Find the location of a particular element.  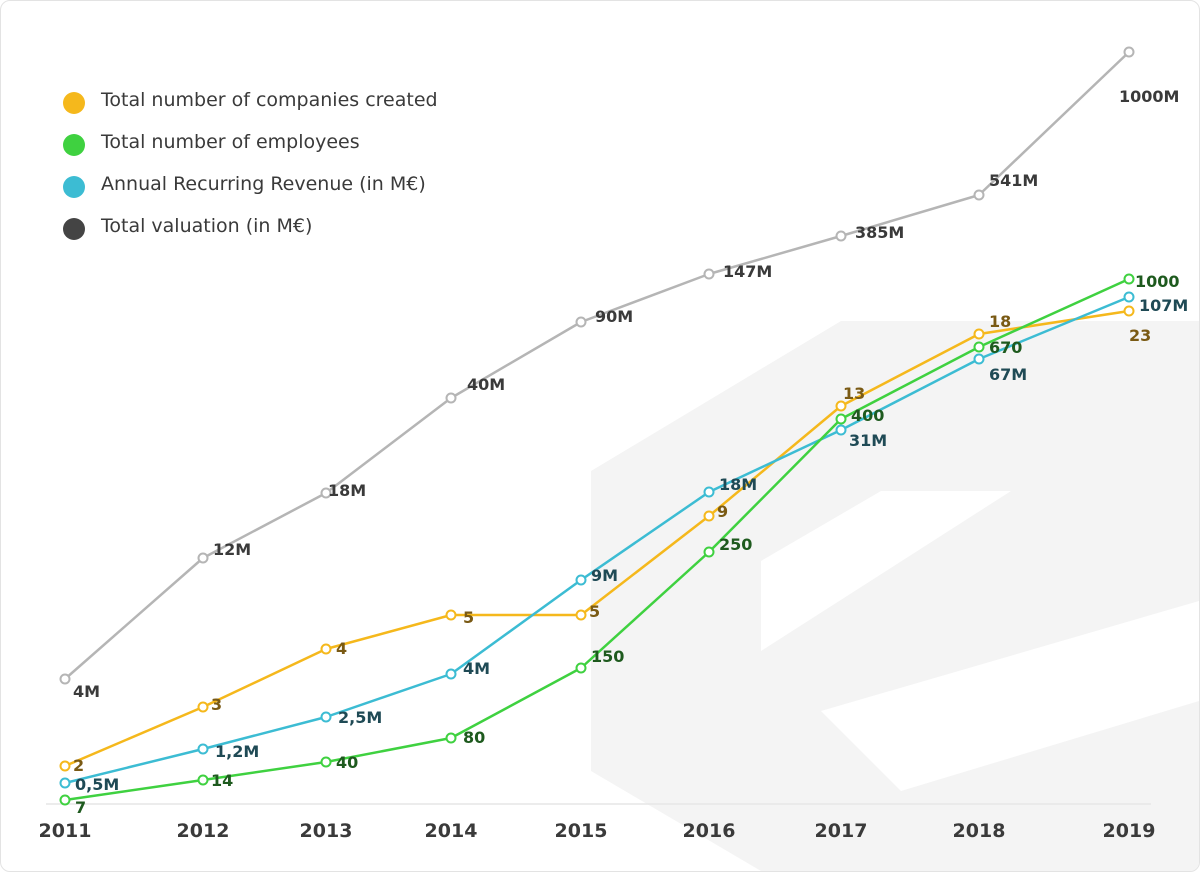

data-label: 12M is located at coordinates (232, 549).